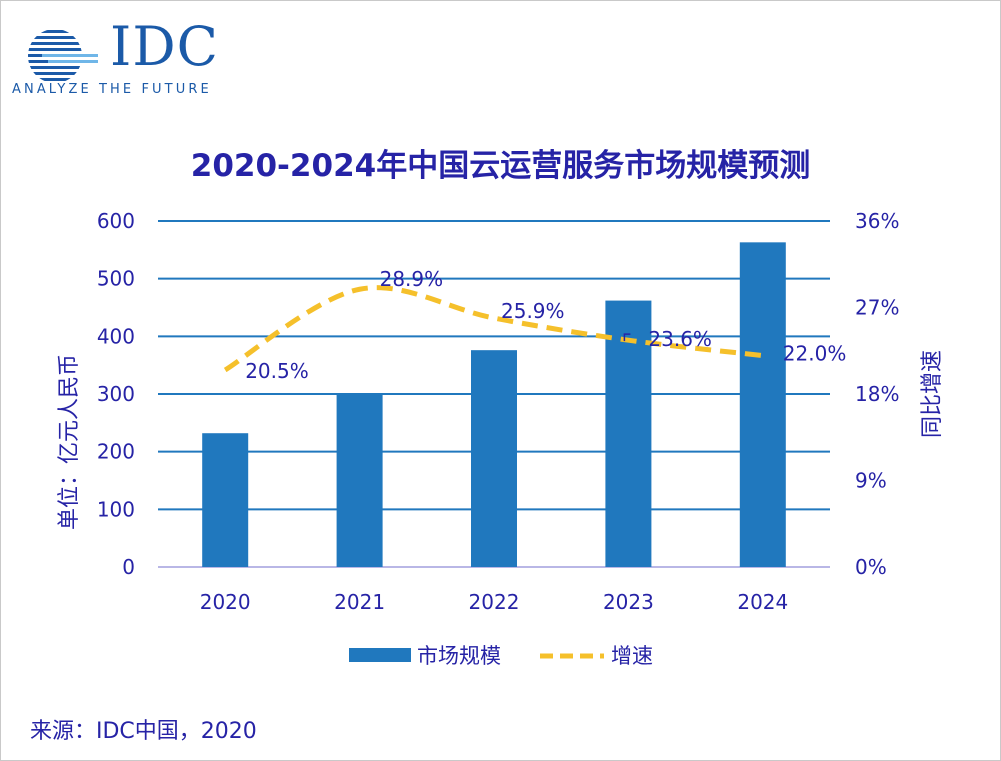  I want to click on y2-axis-title: 同比增速, so click(932, 394).